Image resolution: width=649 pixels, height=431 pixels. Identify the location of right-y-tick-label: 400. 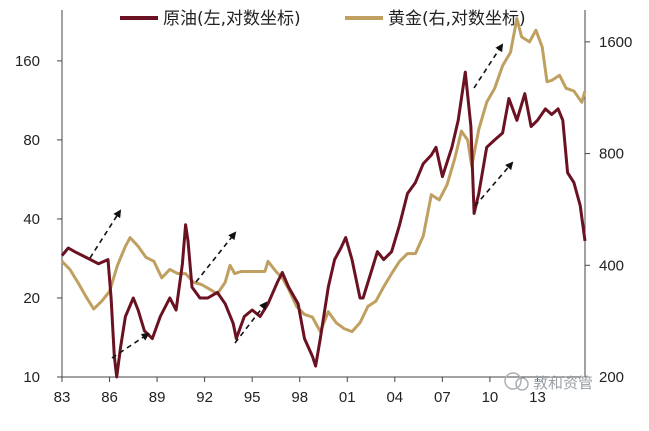
(611, 265).